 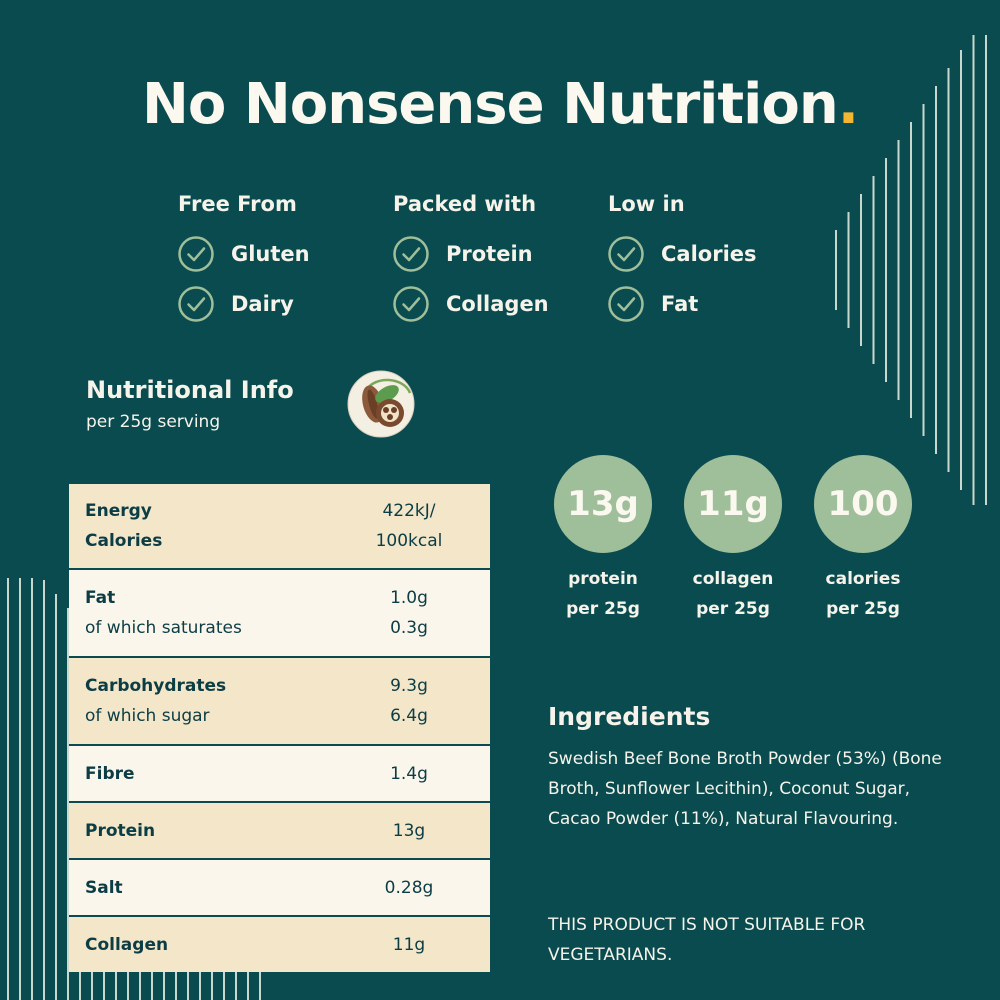 What do you see at coordinates (237, 204) in the screenshot?
I see `claims-heading: Free From` at bounding box center [237, 204].